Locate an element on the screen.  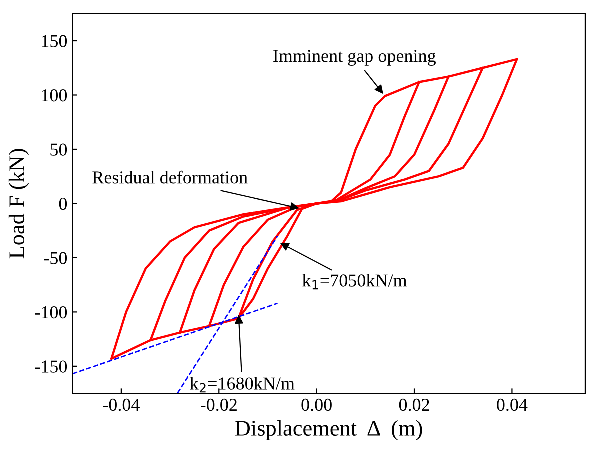
y-axis-title: Load F (kN) is located at coordinates (19, 204).